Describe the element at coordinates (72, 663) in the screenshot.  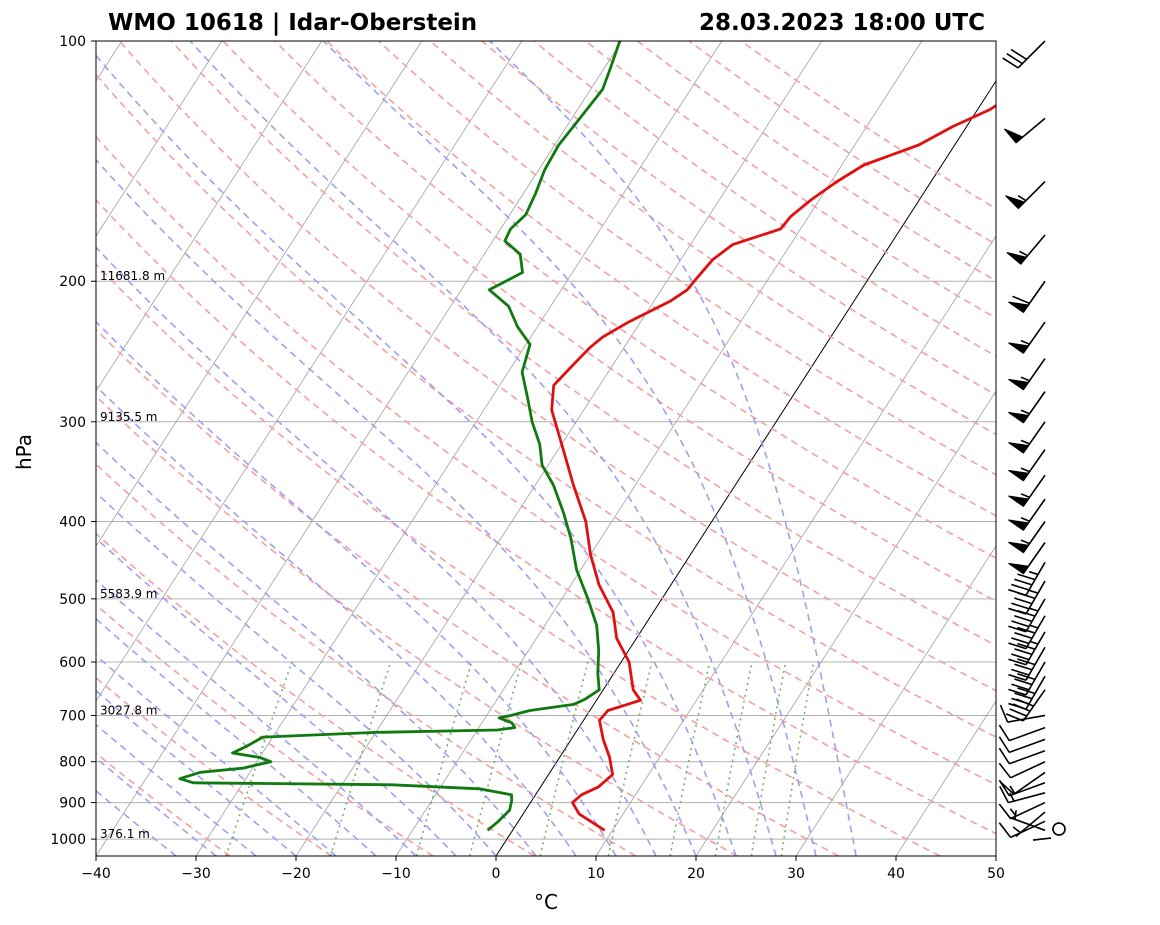
I see `y-tick-label: 600` at that location.